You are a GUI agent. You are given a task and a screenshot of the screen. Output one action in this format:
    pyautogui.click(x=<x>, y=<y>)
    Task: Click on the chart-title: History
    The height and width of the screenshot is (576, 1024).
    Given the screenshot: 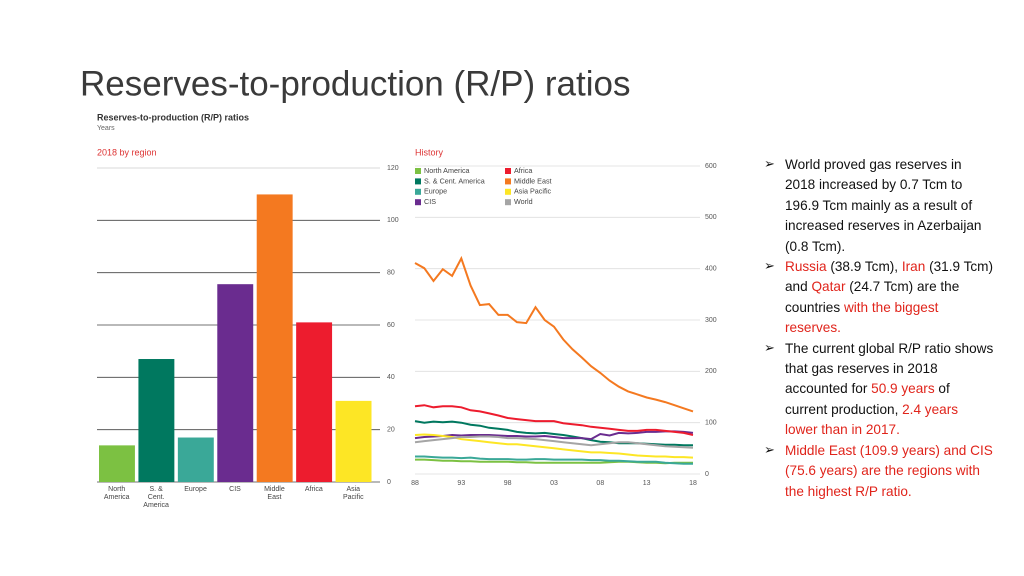 What is the action you would take?
    pyautogui.click(x=429, y=152)
    